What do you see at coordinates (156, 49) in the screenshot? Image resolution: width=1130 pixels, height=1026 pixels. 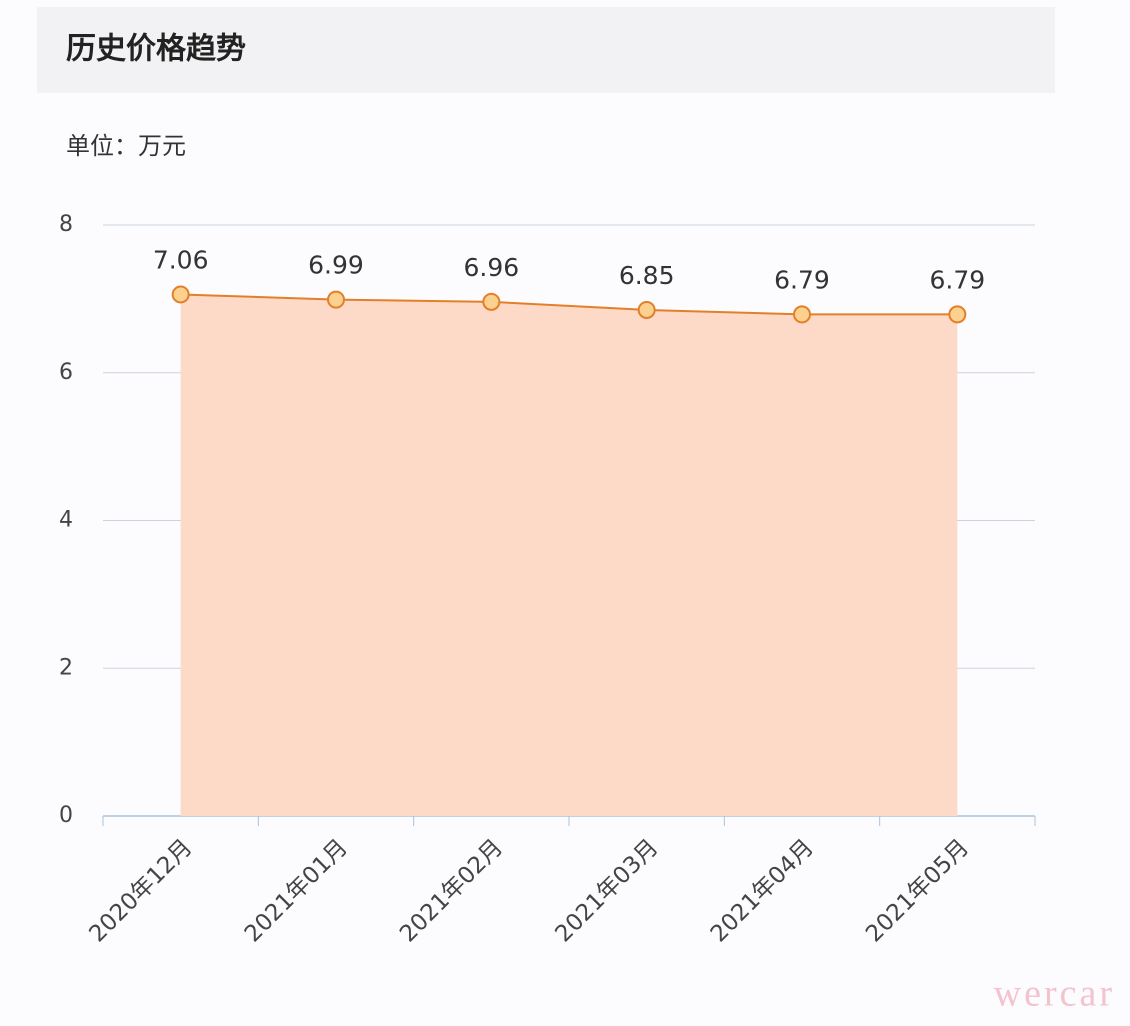 I see `chart-title: 历史价格趋势` at bounding box center [156, 49].